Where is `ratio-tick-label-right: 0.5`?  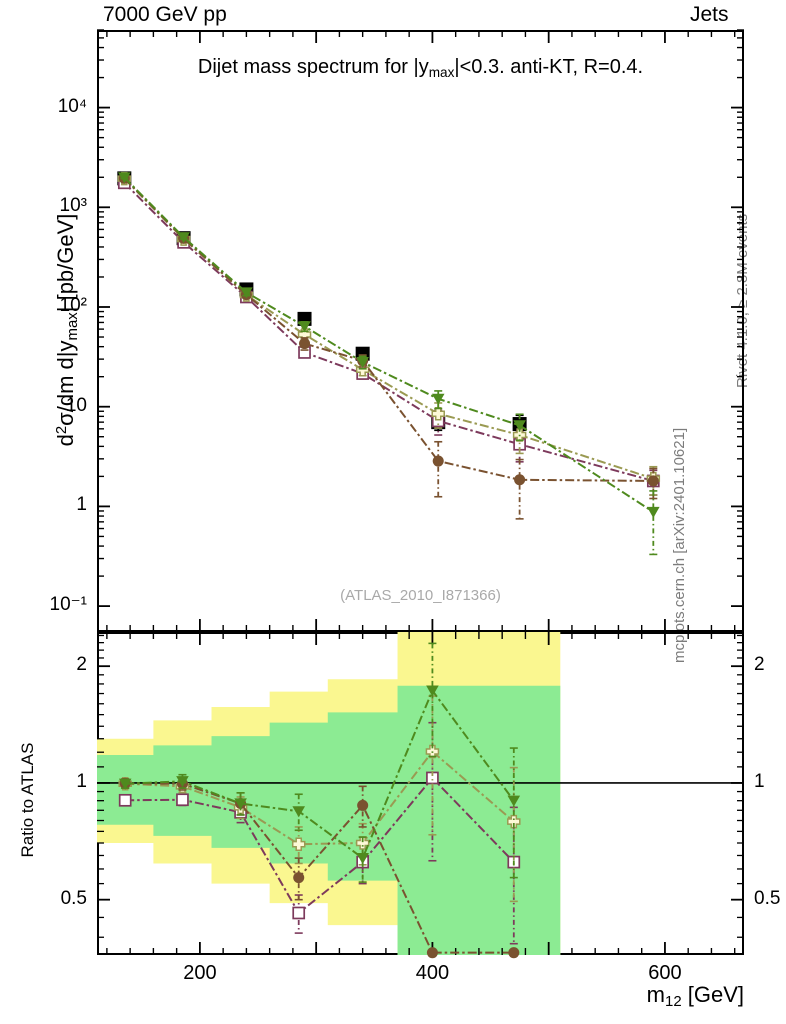
ratio-tick-label-right: 0.5 is located at coordinates (767, 898).